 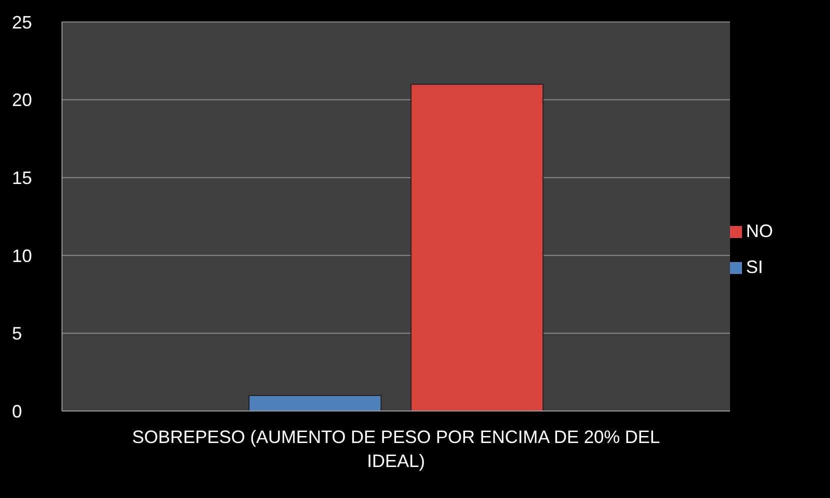 I want to click on y-tick-label: 20, so click(x=22, y=100).